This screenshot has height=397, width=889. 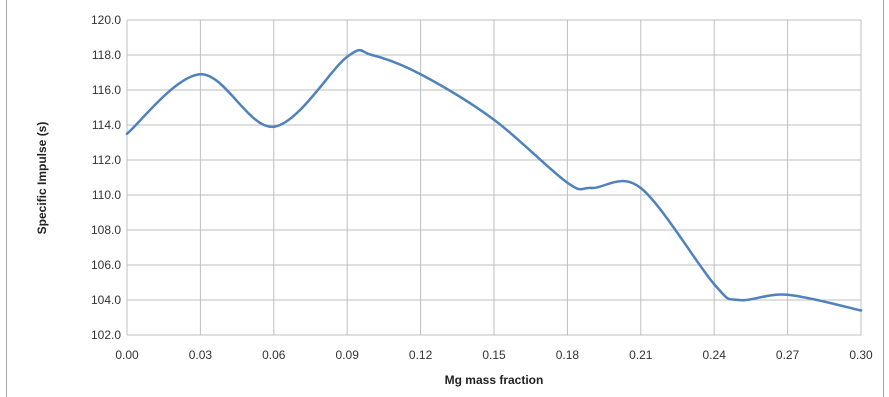 I want to click on x-tick-label: 0.15, so click(x=494, y=355).